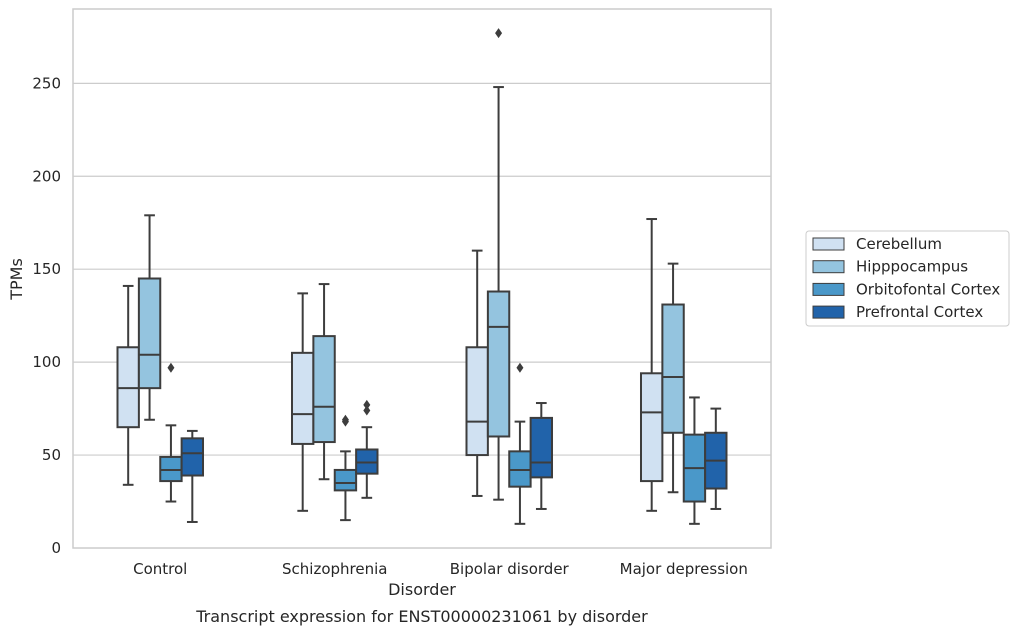 The width and height of the screenshot is (1019, 634). What do you see at coordinates (46, 176) in the screenshot?
I see `y-tick-label: 200` at bounding box center [46, 176].